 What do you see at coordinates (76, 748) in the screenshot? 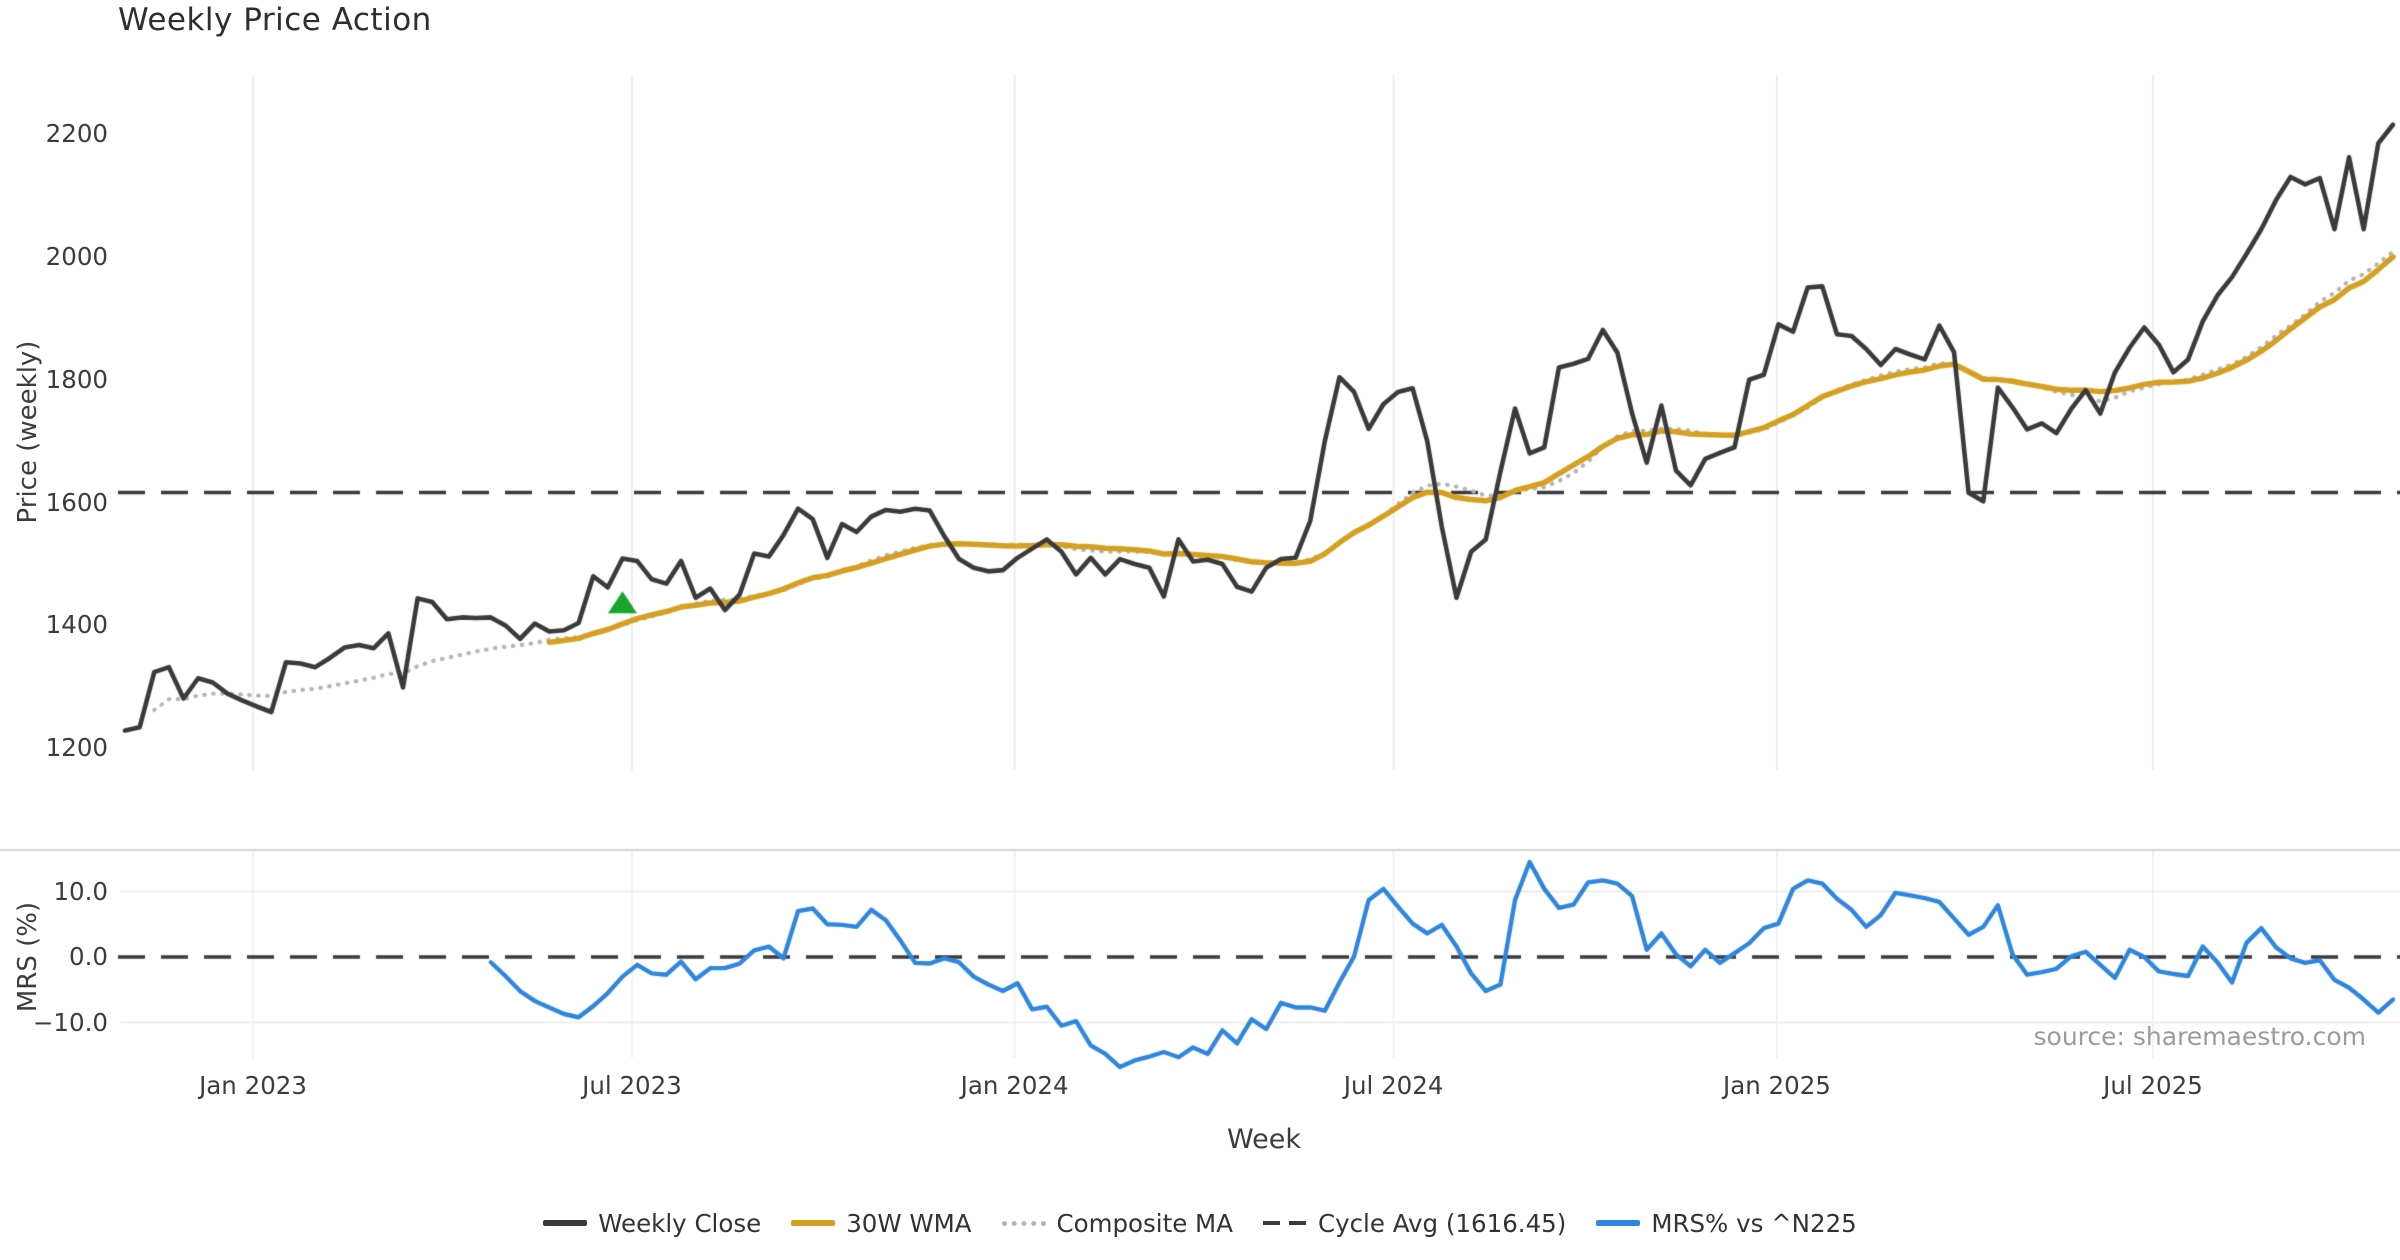
I see `price-tick-label: 1200` at bounding box center [76, 748].